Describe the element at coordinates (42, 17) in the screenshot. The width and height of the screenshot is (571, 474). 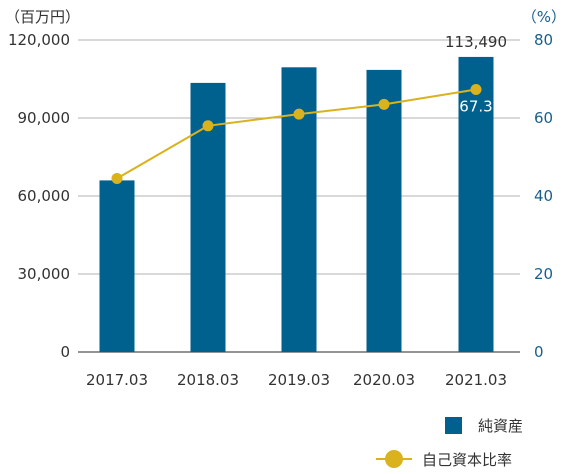
I see `y-axis-left-title: （百万円）` at that location.